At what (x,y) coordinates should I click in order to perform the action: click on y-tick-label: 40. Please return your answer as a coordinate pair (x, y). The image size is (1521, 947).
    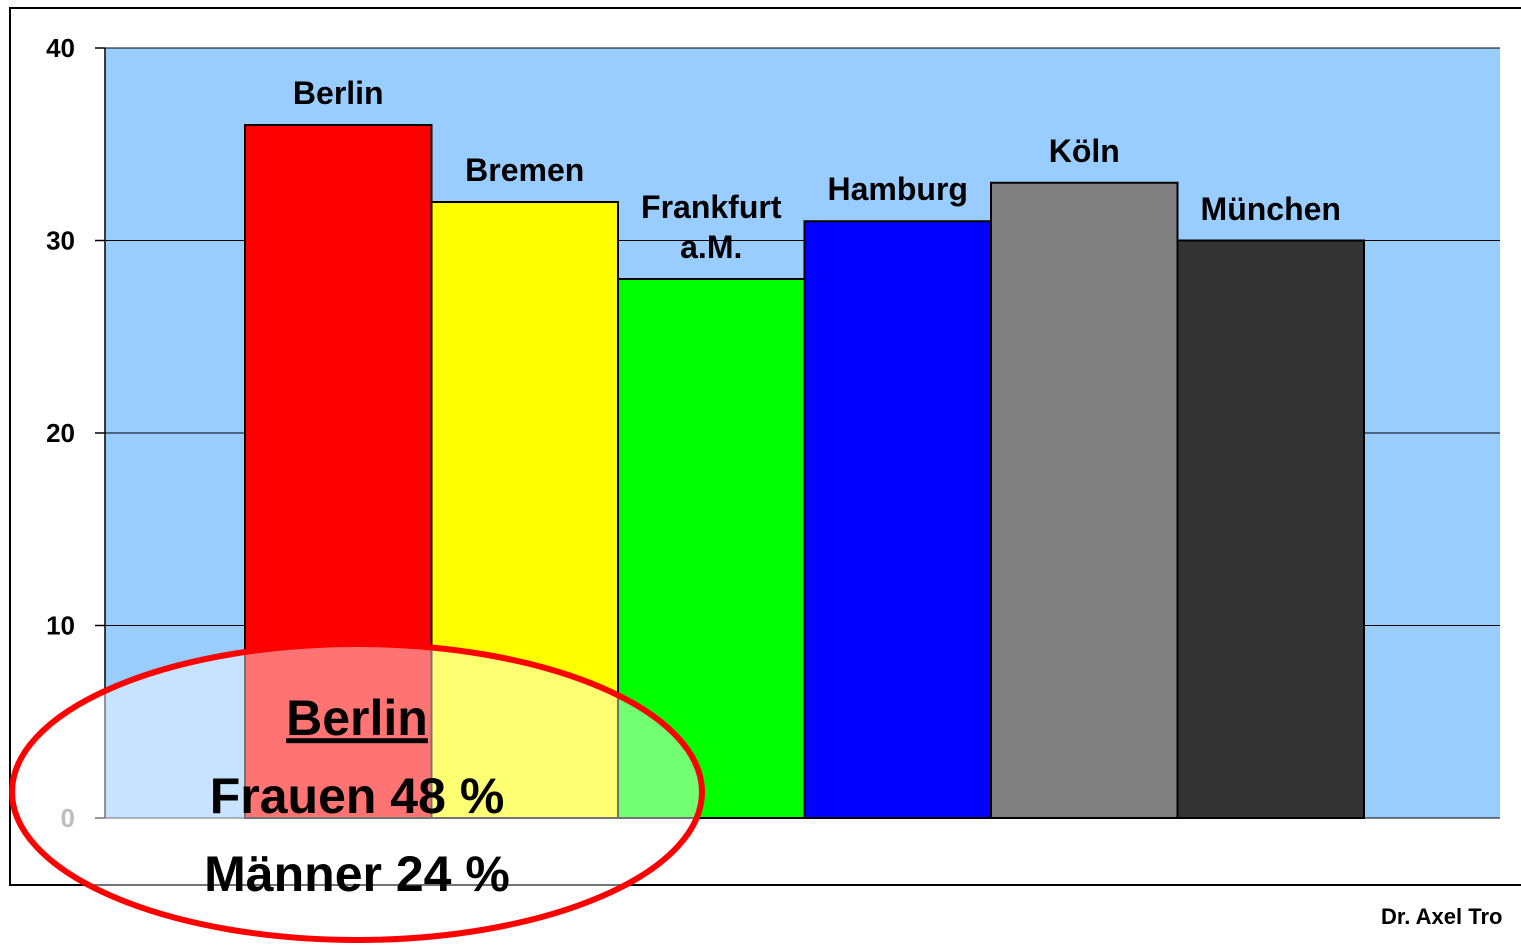
    Looking at the image, I should click on (60, 48).